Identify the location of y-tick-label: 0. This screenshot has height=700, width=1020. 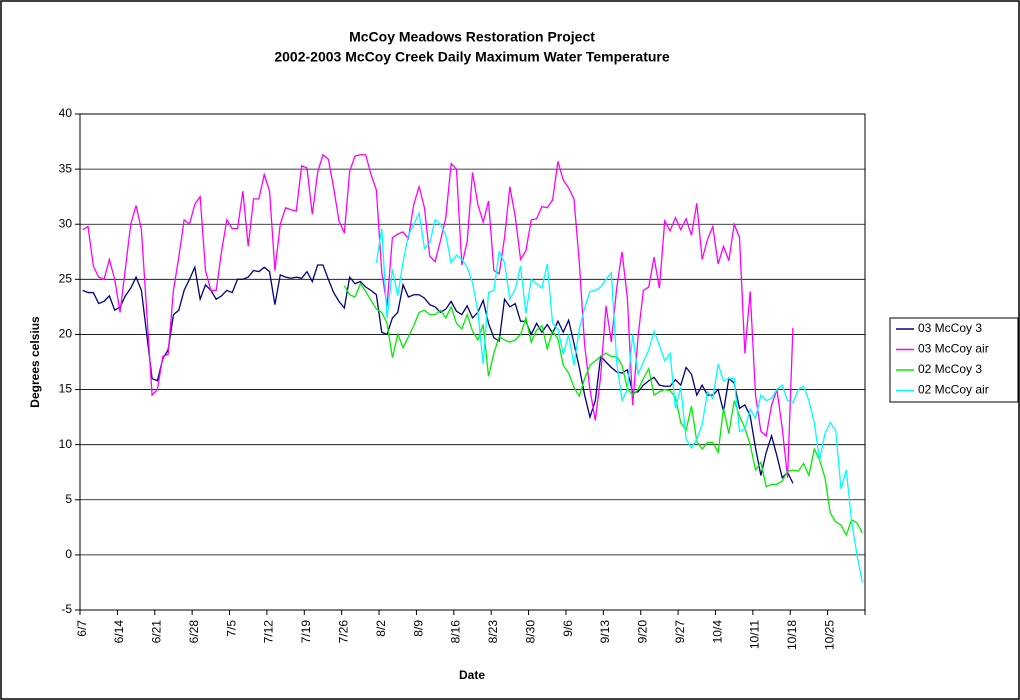
(68, 554).